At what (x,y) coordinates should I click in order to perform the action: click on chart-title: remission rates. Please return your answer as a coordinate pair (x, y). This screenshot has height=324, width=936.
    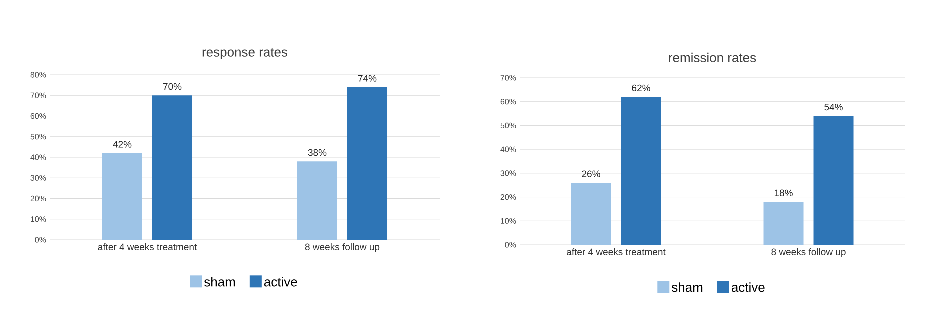
    Looking at the image, I should click on (712, 57).